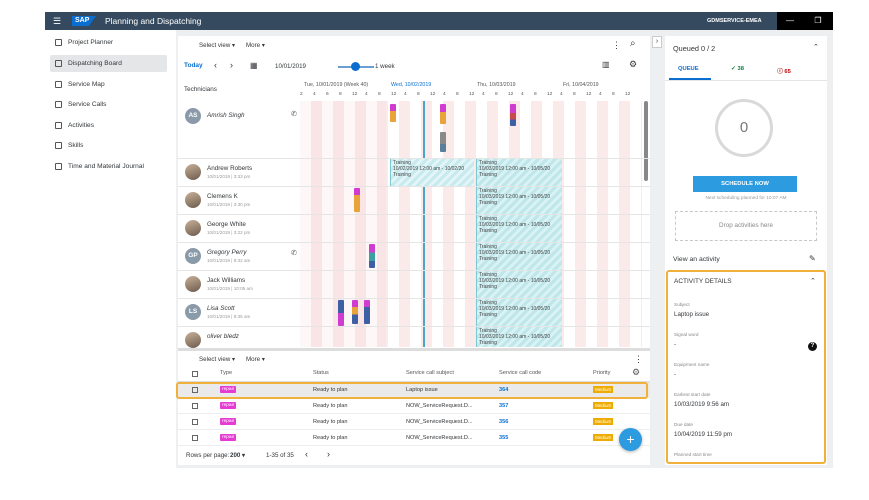  What do you see at coordinates (688, 69) in the screenshot?
I see `tab-queue: QUEUE` at bounding box center [688, 69].